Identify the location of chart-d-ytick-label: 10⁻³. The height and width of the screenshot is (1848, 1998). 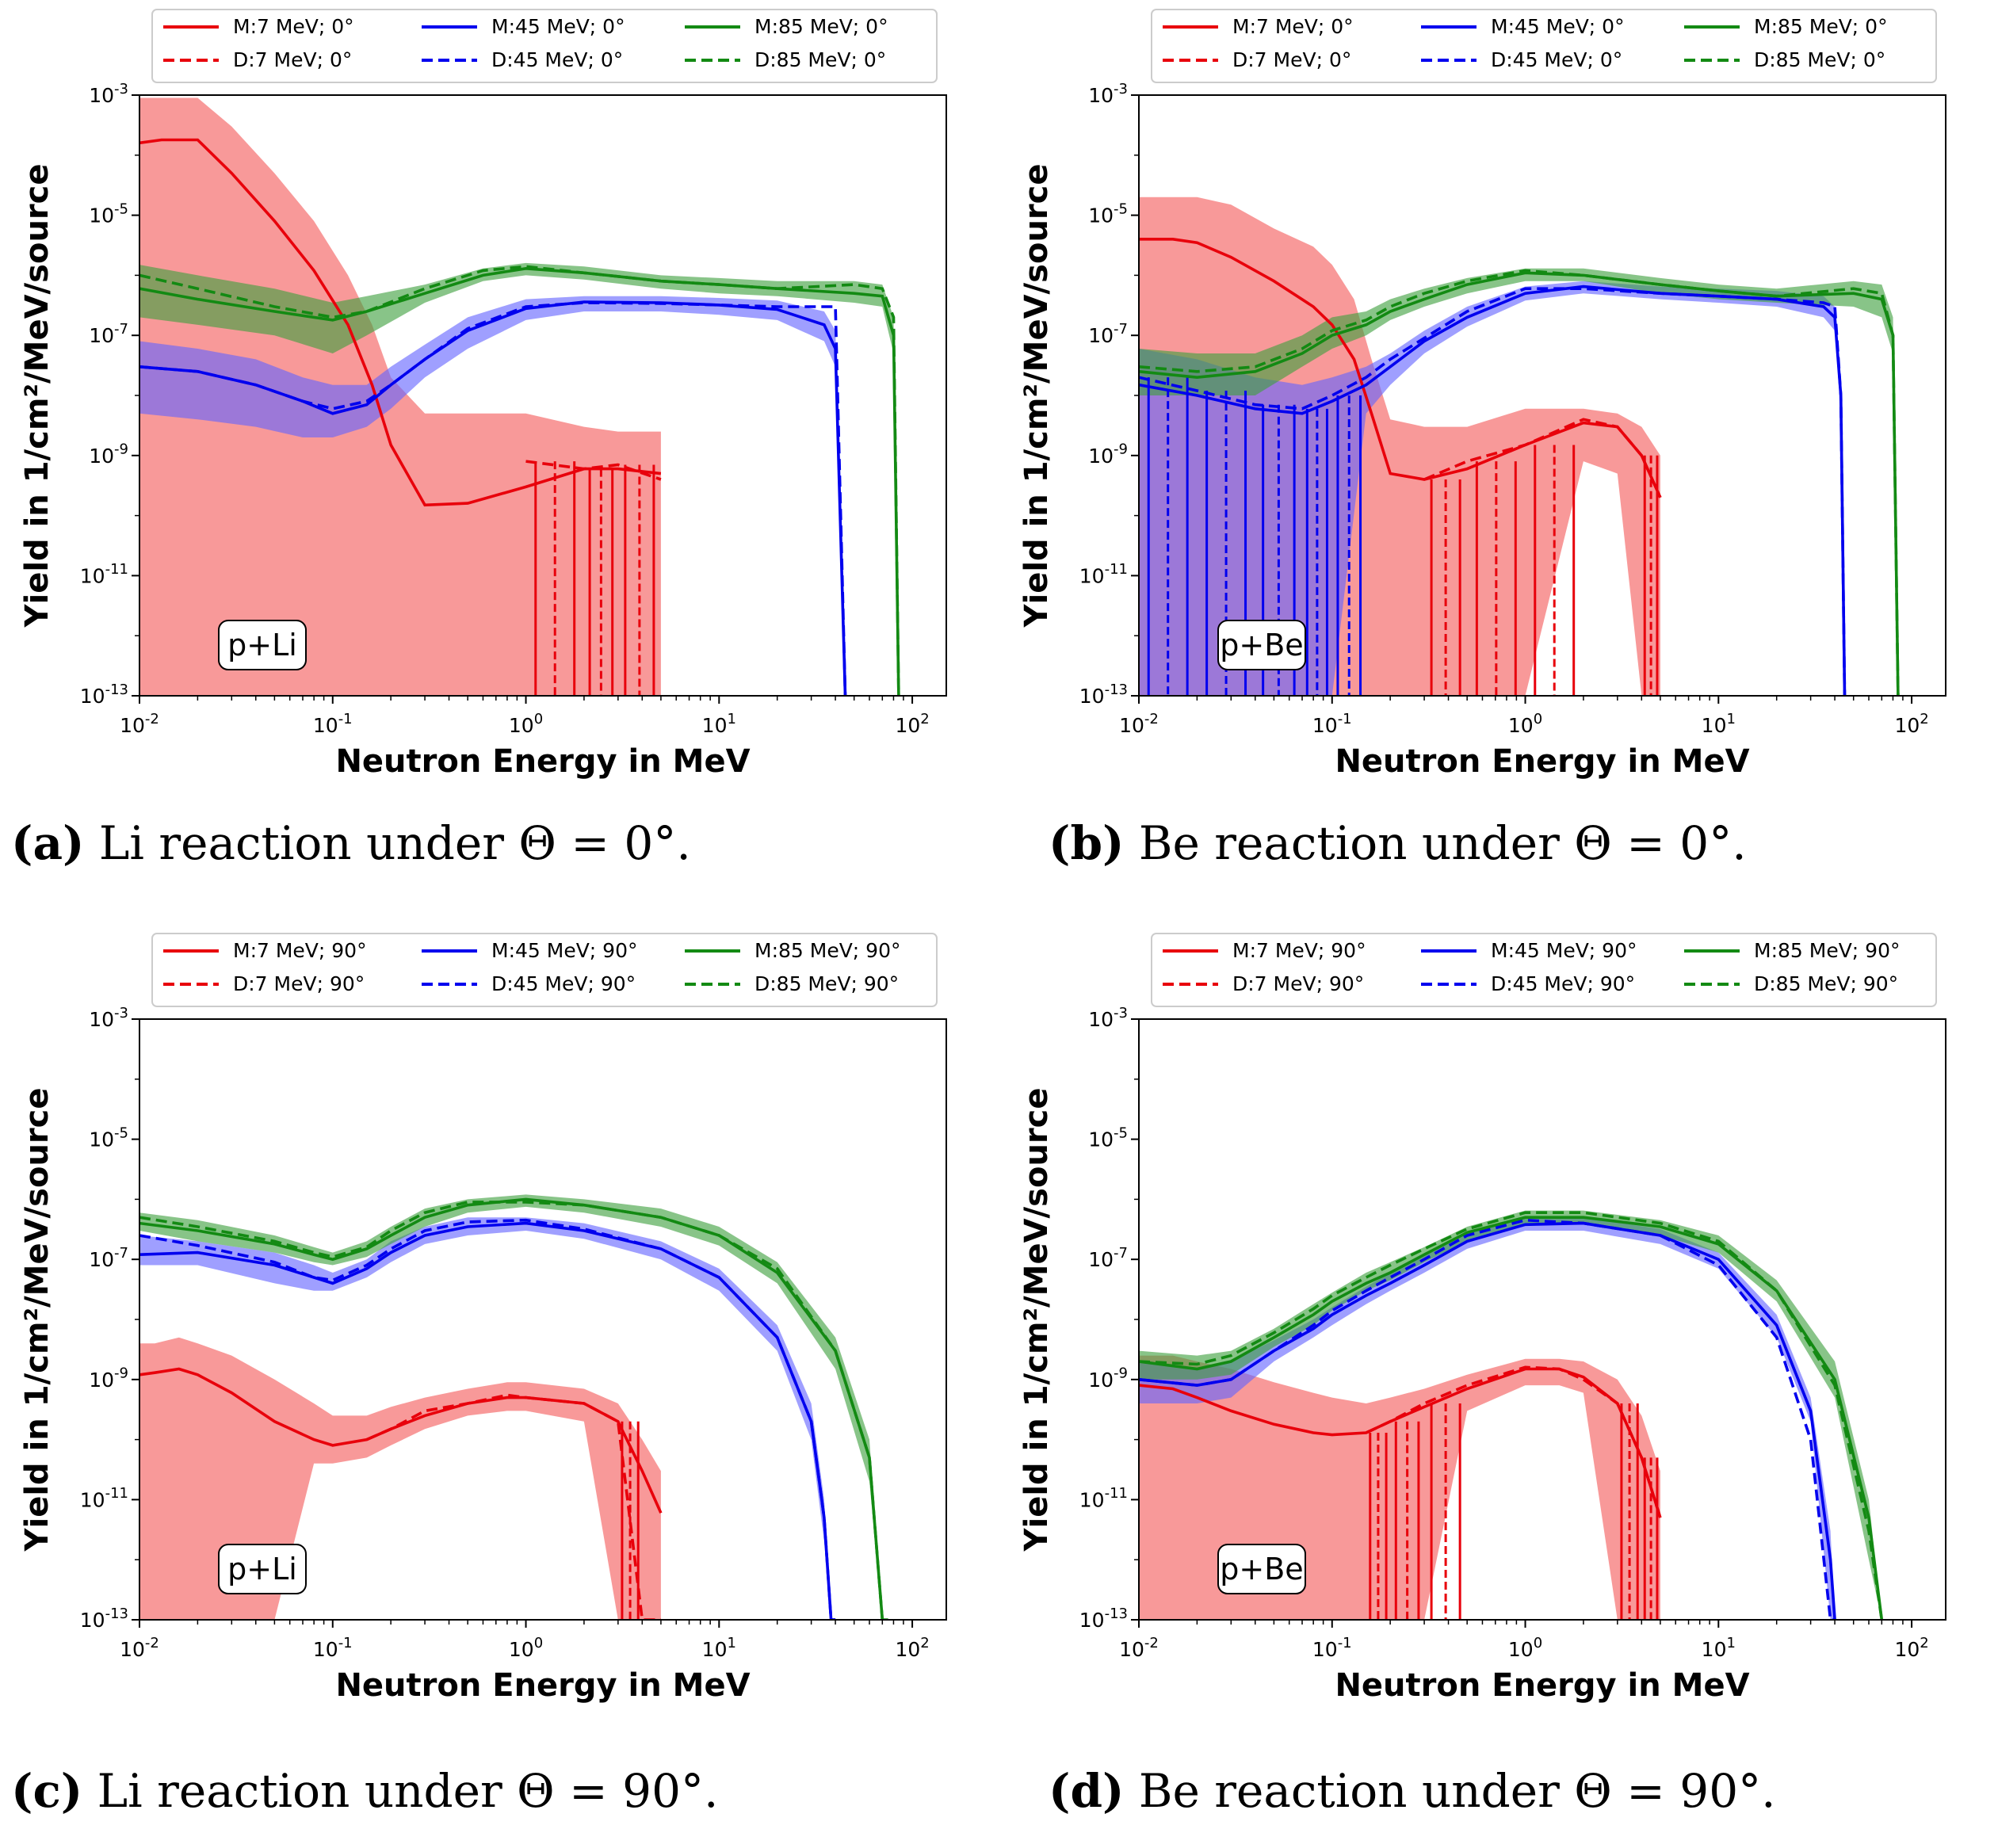
(1108, 1018).